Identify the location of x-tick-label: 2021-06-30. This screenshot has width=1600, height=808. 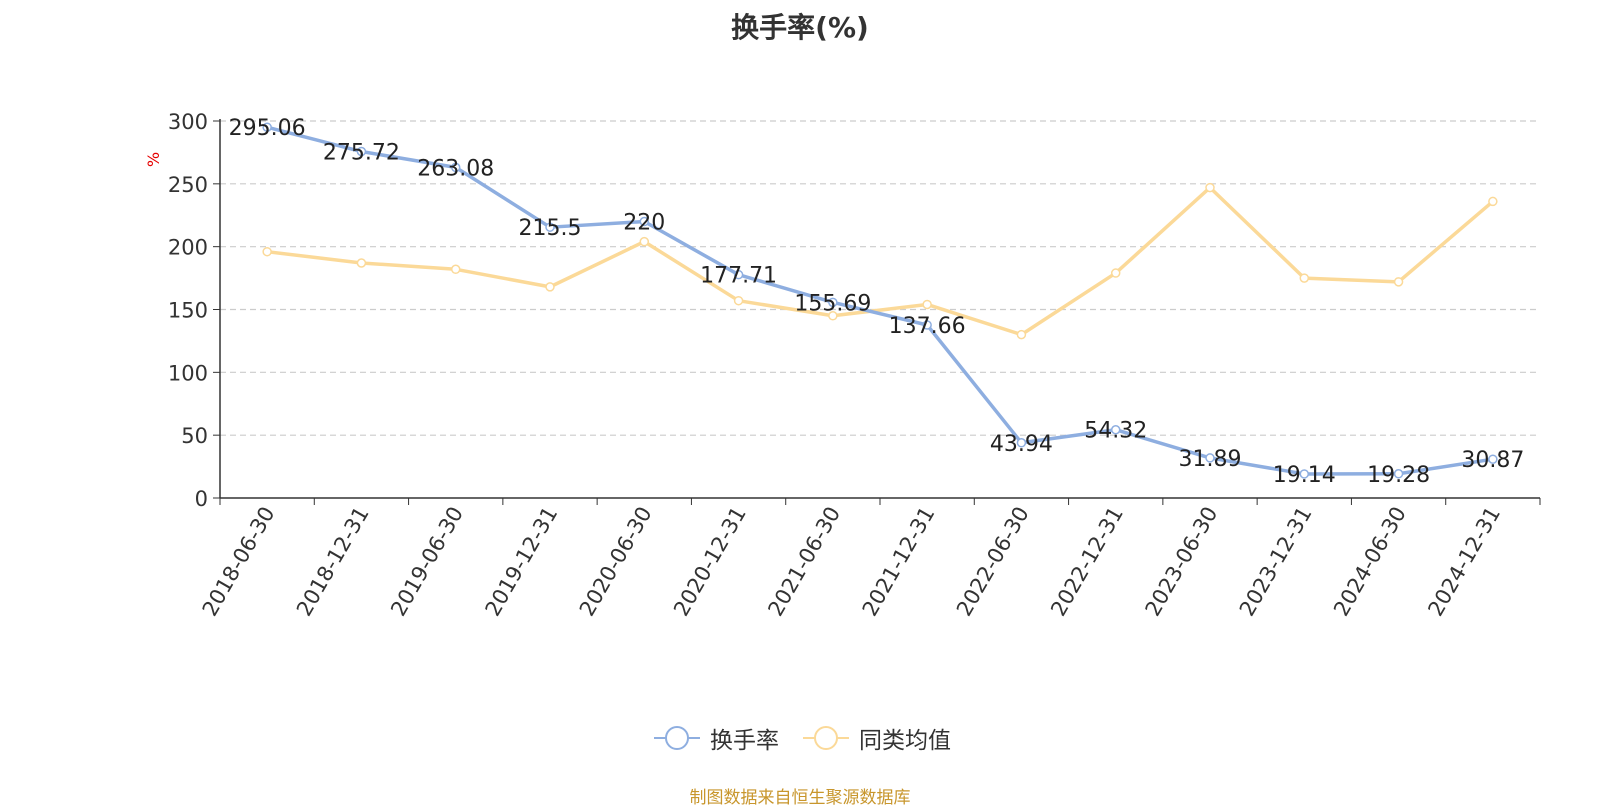
(804, 562).